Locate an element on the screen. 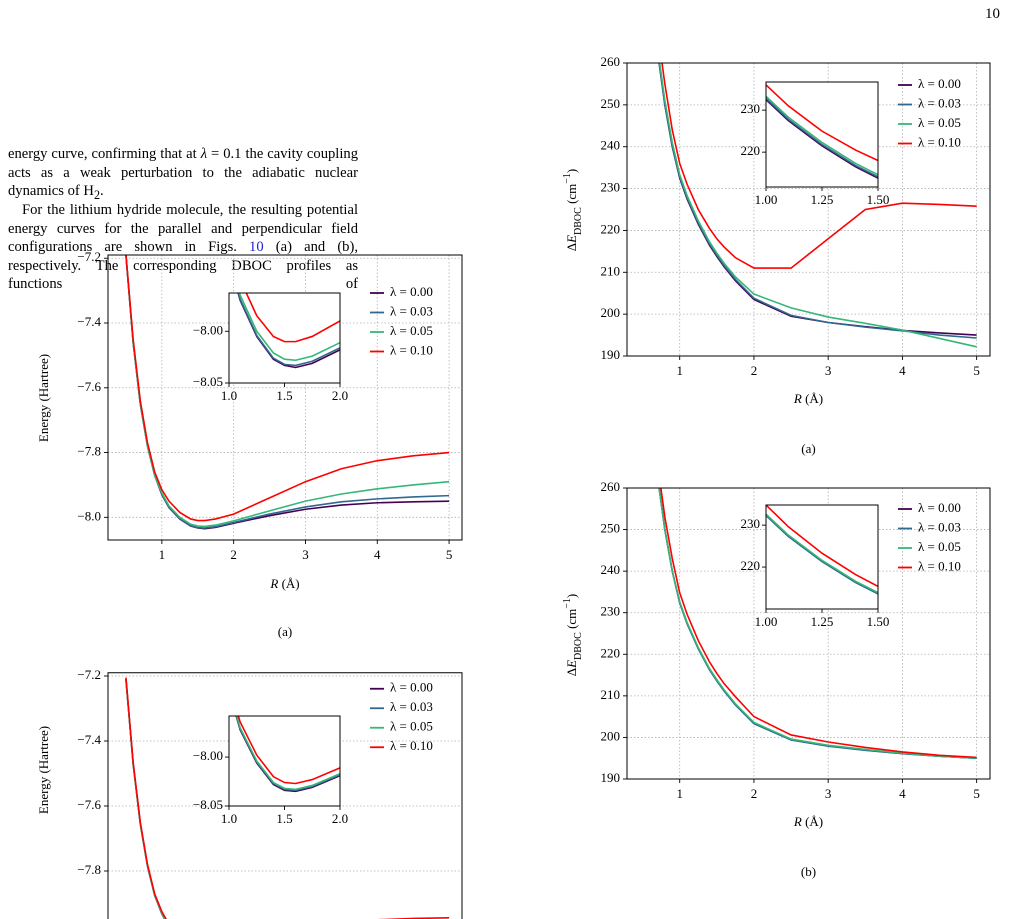  y-tick-label: 240 is located at coordinates (611, 145).